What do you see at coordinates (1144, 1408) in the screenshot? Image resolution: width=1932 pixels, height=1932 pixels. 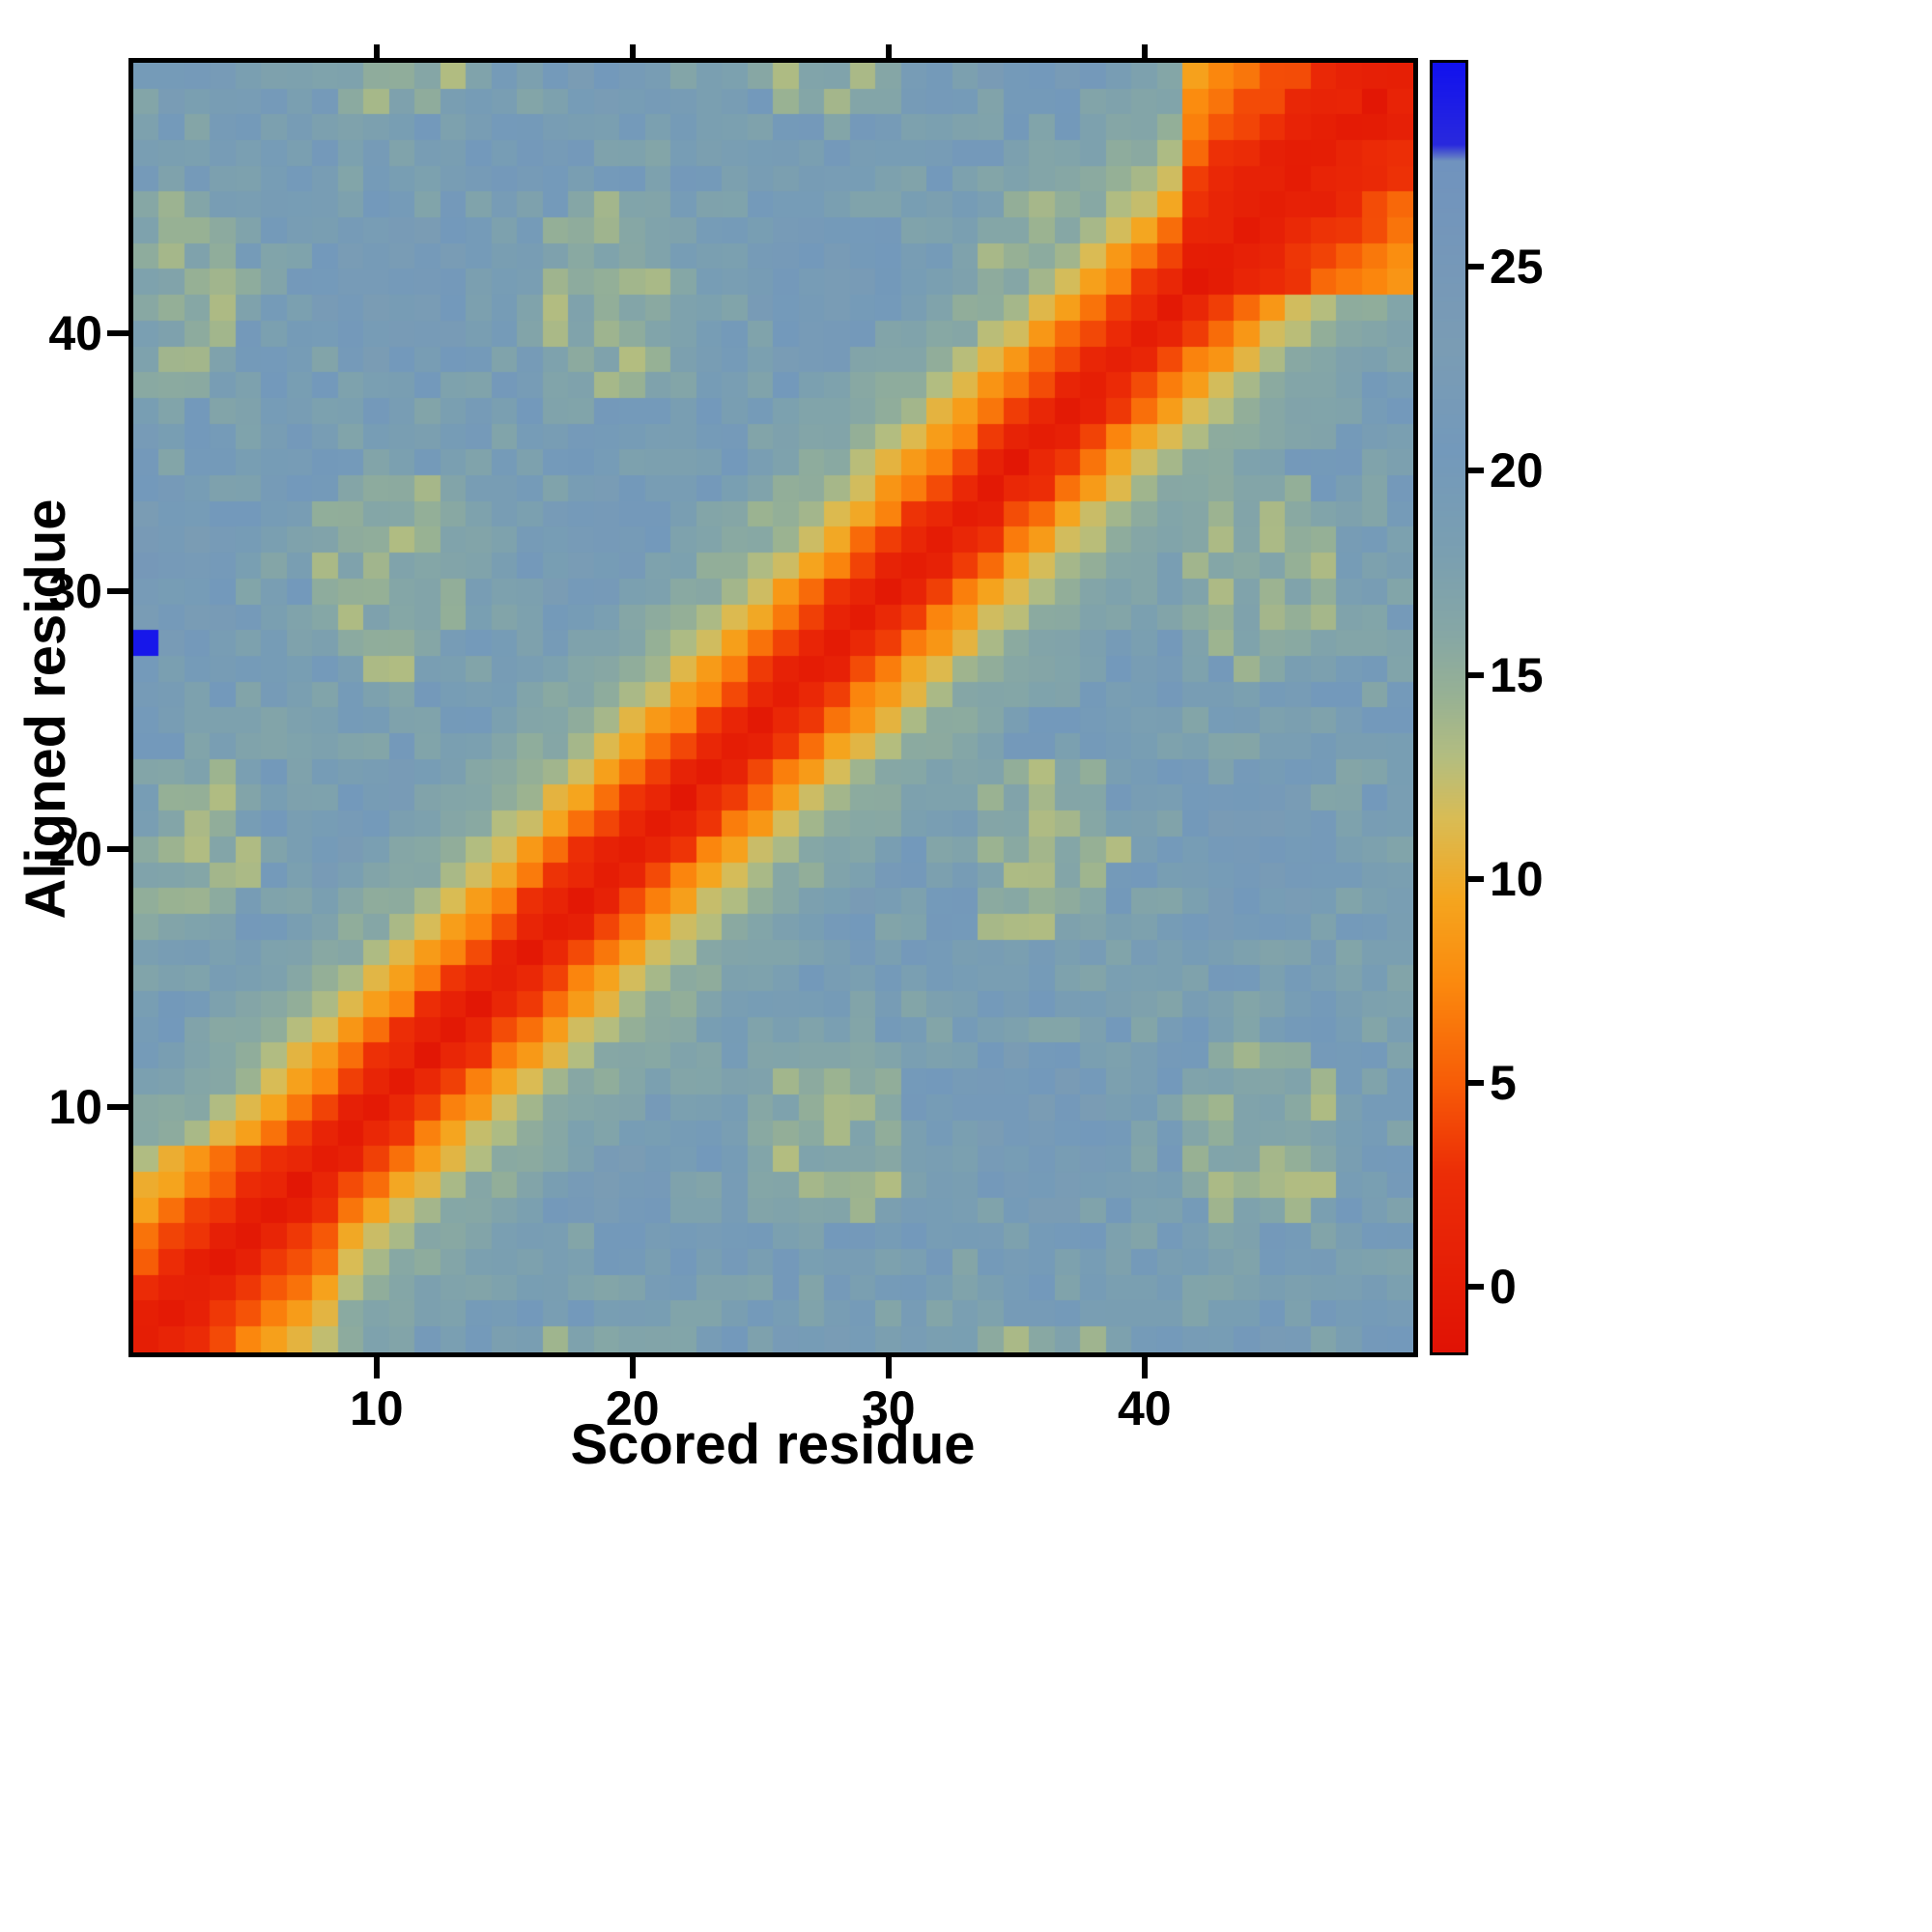 I see `x-tick-label: 40` at bounding box center [1144, 1408].